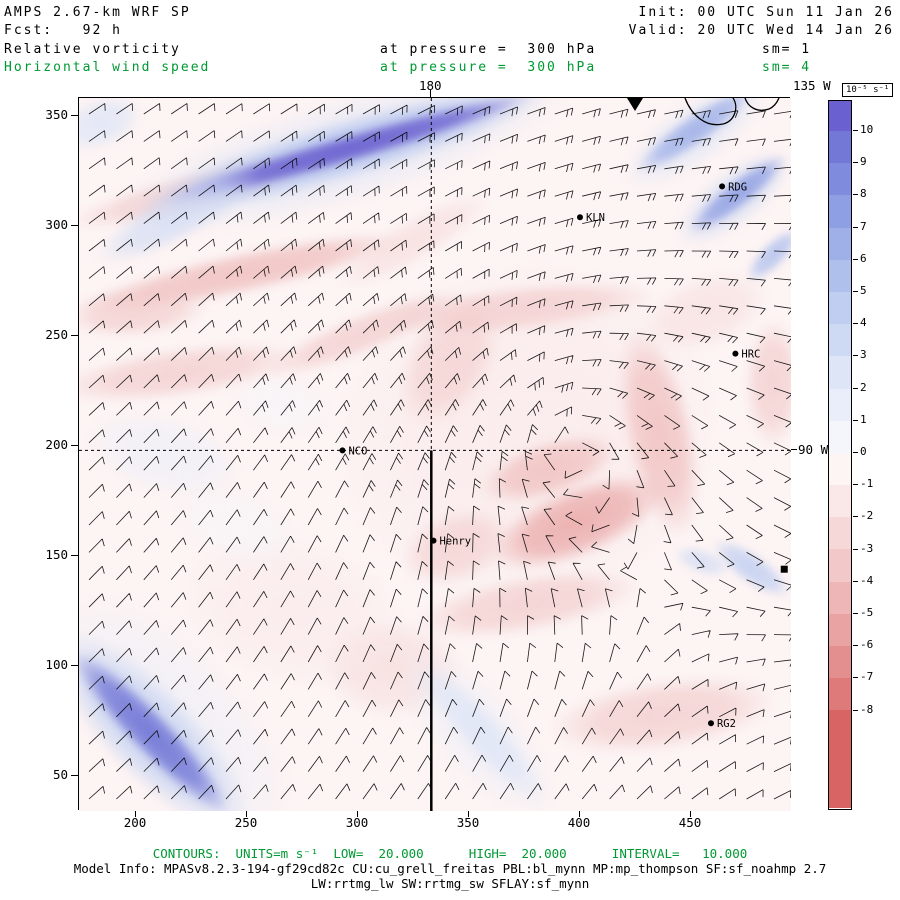 Image resolution: width=900 pixels, height=900 pixels. What do you see at coordinates (867, 484) in the screenshot?
I see `colorbar-tick-label: -1` at bounding box center [867, 484].